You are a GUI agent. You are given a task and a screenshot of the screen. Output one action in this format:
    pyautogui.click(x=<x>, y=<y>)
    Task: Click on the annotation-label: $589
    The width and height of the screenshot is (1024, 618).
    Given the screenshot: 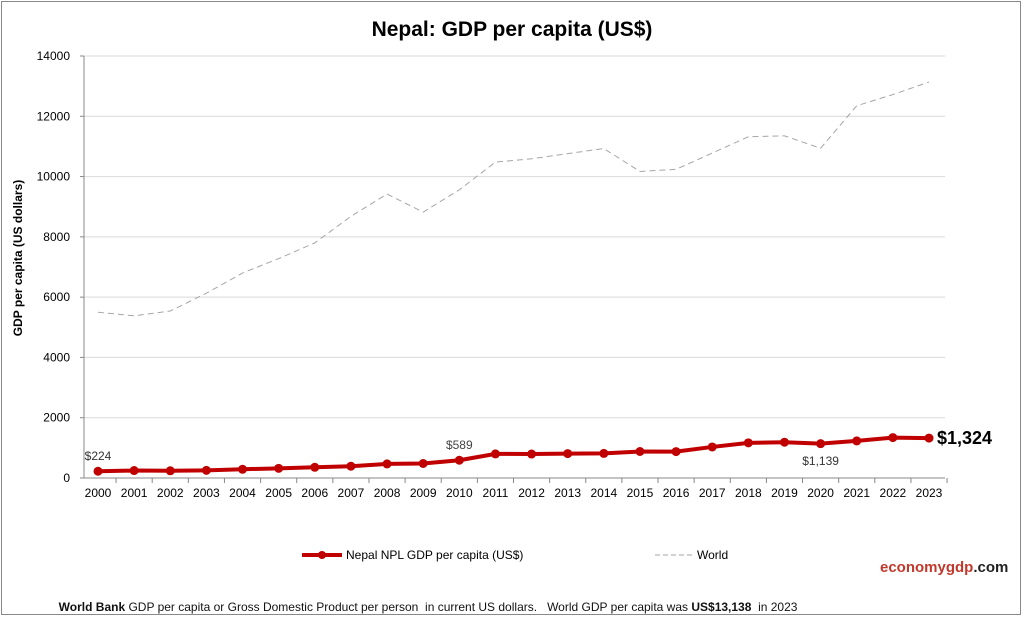 What is the action you would take?
    pyautogui.click(x=459, y=445)
    